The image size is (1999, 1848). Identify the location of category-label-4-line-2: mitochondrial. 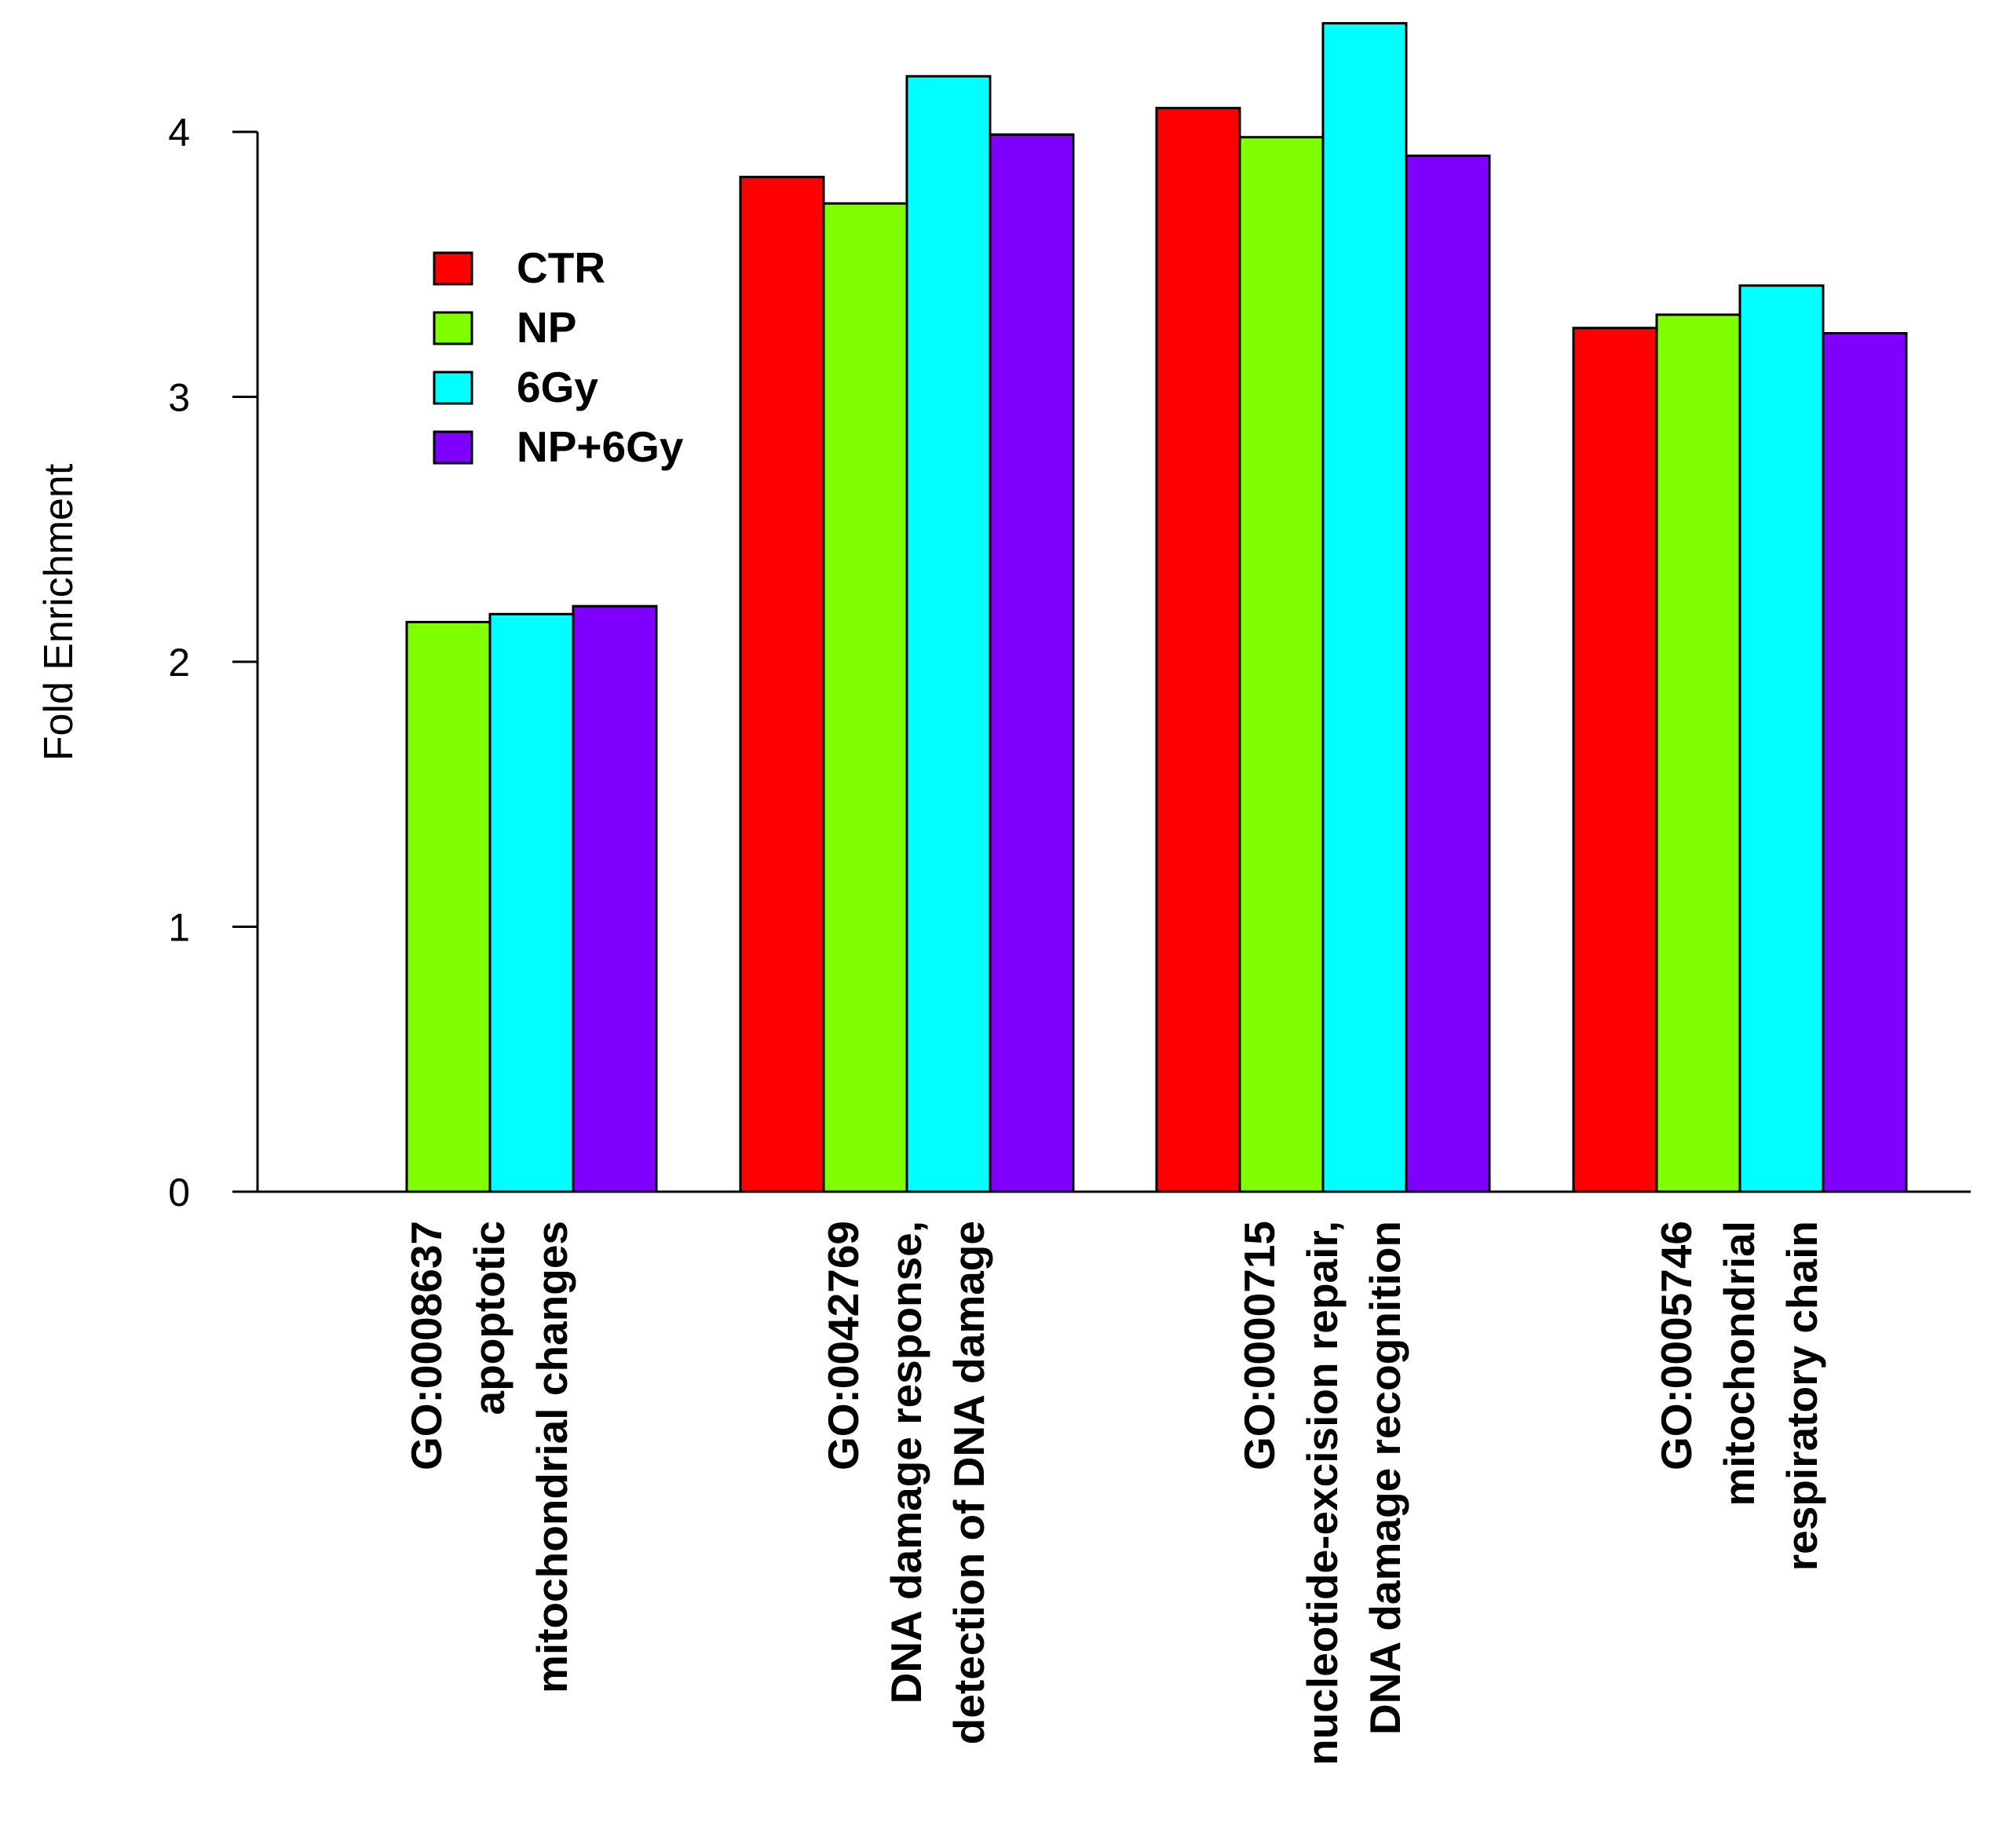
(1739, 1364).